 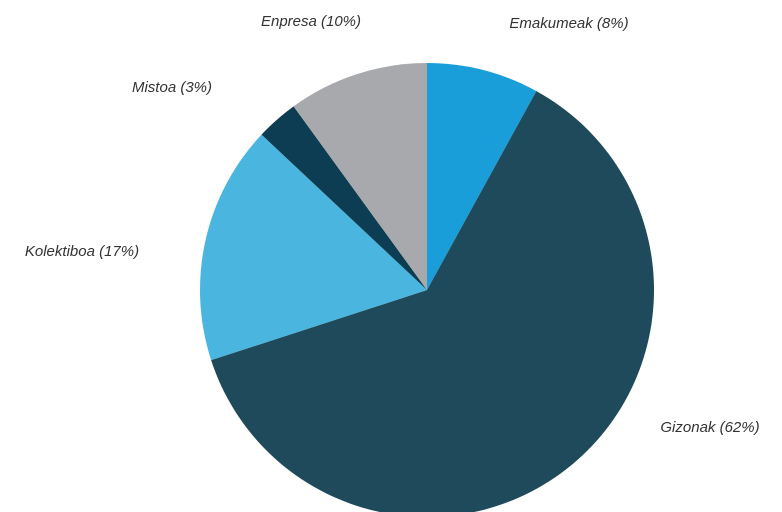 What do you see at coordinates (311, 21) in the screenshot?
I see `slice-label: Enpresa (10%)` at bounding box center [311, 21].